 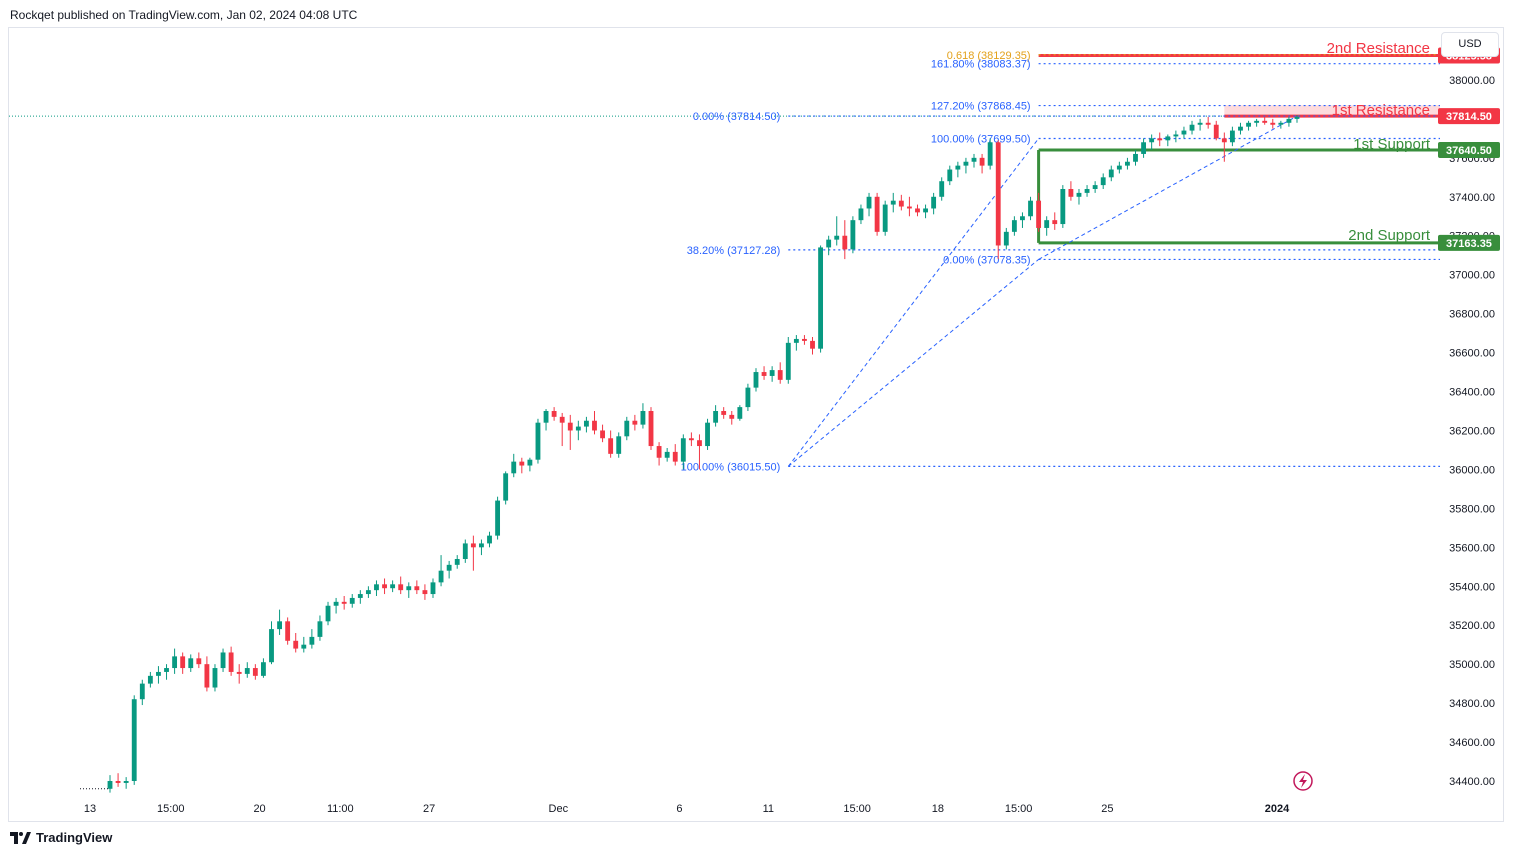 I want to click on y-tick-label: 36200.00, so click(x=1472, y=431).